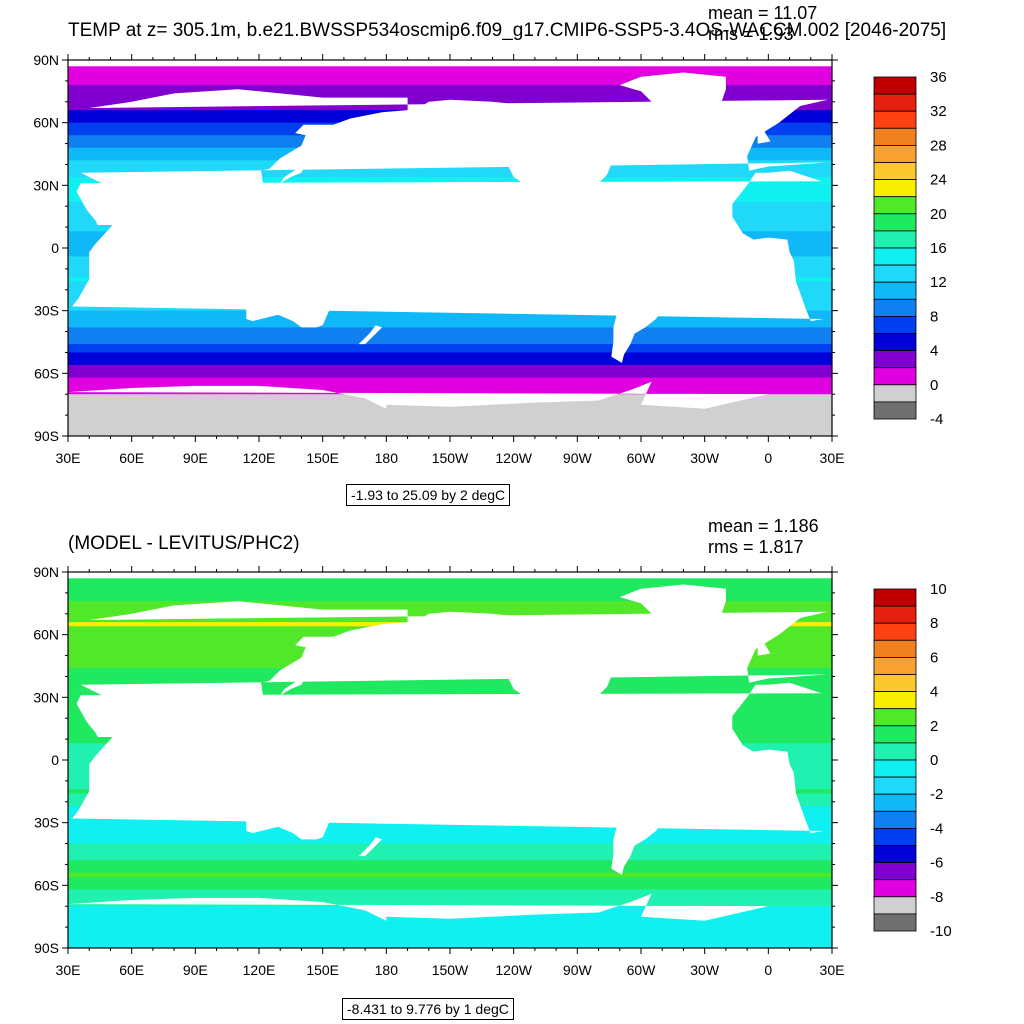 This screenshot has height=1024, width=1024. Describe the element at coordinates (938, 180) in the screenshot. I see `panel1-colorbar-label: 24` at that location.